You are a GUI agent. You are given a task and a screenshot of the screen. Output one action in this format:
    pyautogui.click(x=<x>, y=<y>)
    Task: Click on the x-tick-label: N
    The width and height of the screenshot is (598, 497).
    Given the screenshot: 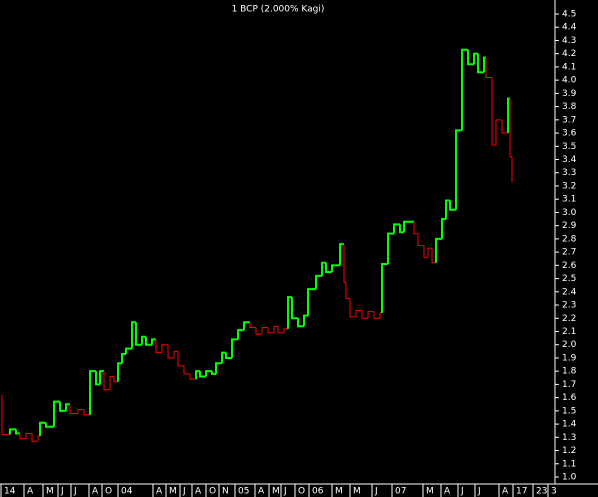 What is the action you would take?
    pyautogui.click(x=225, y=492)
    